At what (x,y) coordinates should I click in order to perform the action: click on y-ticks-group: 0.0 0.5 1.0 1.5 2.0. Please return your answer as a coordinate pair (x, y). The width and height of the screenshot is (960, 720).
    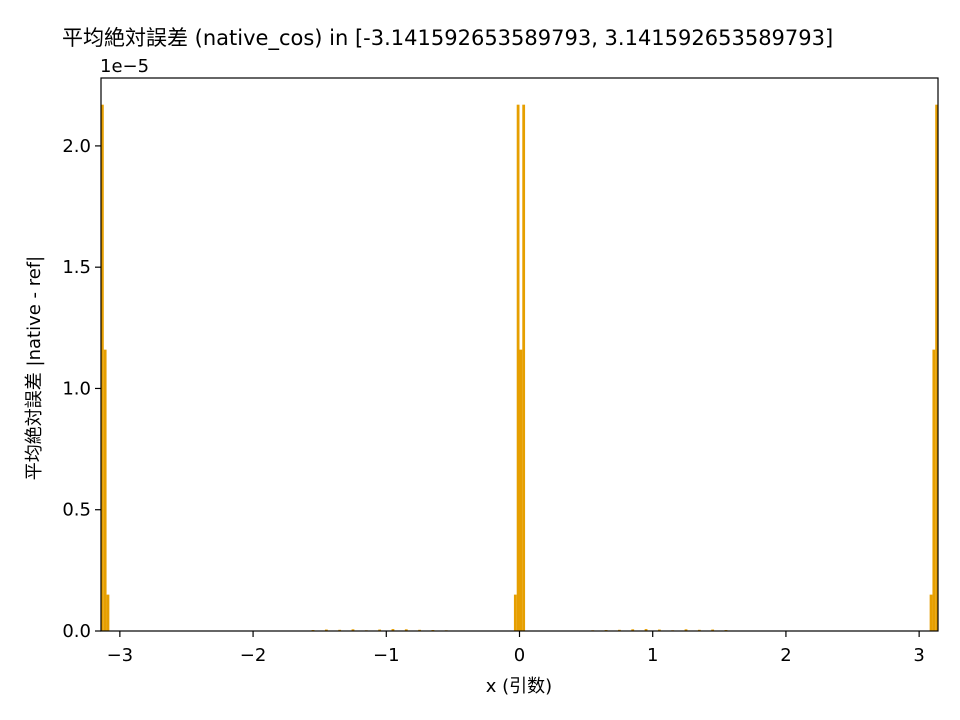
    Looking at the image, I should click on (81, 389).